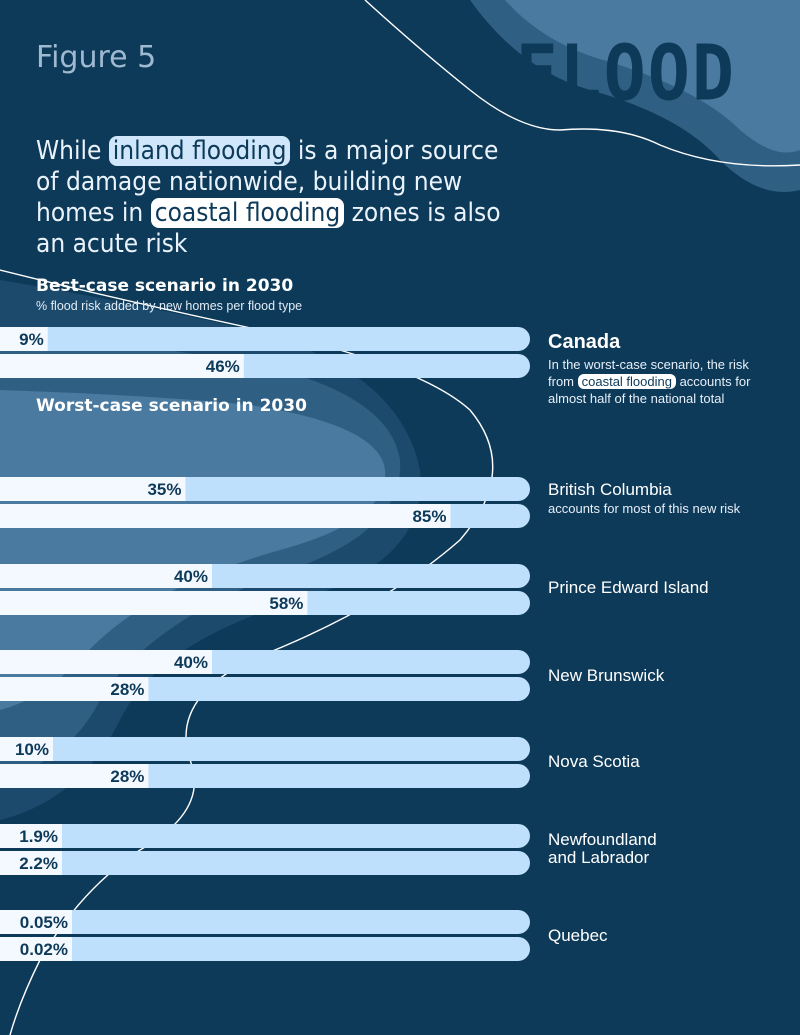 Image resolution: width=800 pixels, height=1035 pixels. Describe the element at coordinates (225, 516) in the screenshot. I see `bar-coastal-british-columbia-worst` at that location.